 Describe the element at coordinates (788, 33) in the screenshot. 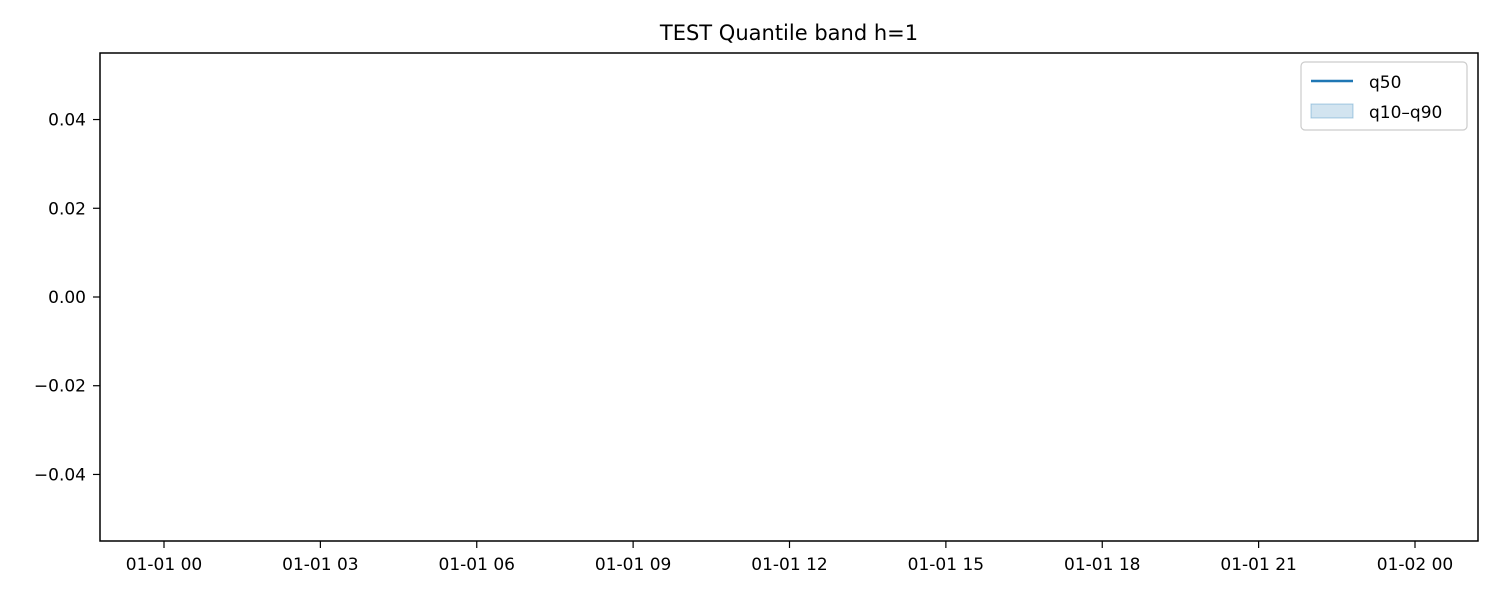

I see `chart-title: TEST Quantile band h=1` at that location.